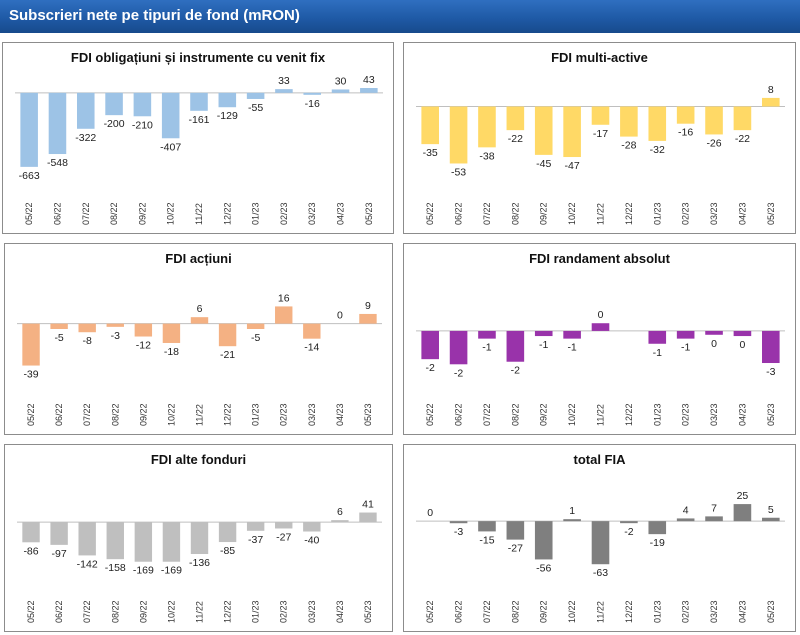 The width and height of the screenshot is (800, 635). I want to click on bar-value-label: -39, so click(30, 375).